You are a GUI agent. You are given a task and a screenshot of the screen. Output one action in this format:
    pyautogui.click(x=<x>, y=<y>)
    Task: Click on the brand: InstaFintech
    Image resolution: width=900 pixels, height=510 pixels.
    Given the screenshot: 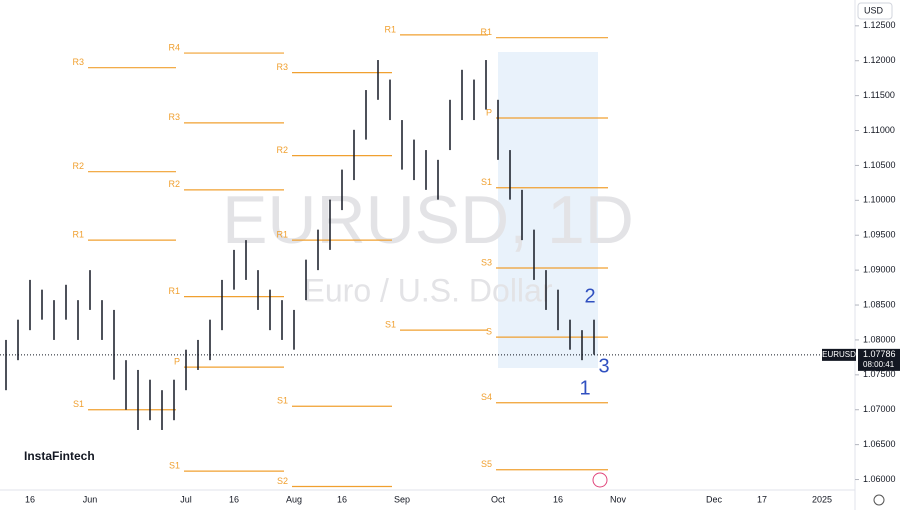 What is the action you would take?
    pyautogui.click(x=59, y=456)
    